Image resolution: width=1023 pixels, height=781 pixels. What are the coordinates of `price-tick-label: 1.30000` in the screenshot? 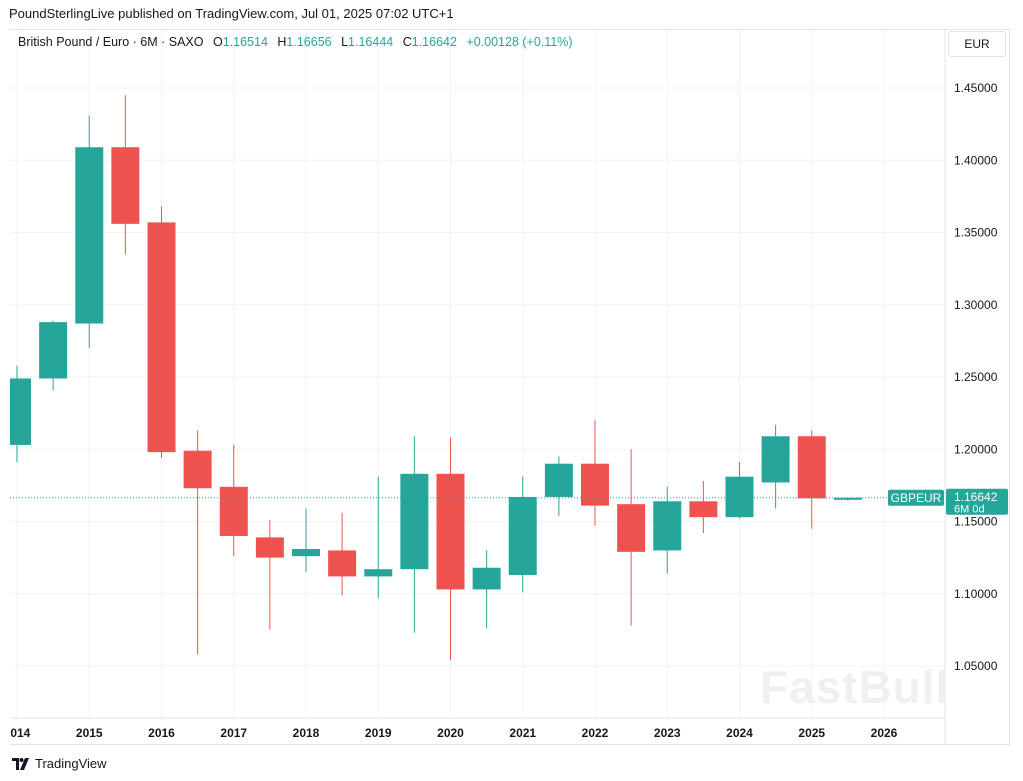 It's located at (976, 305).